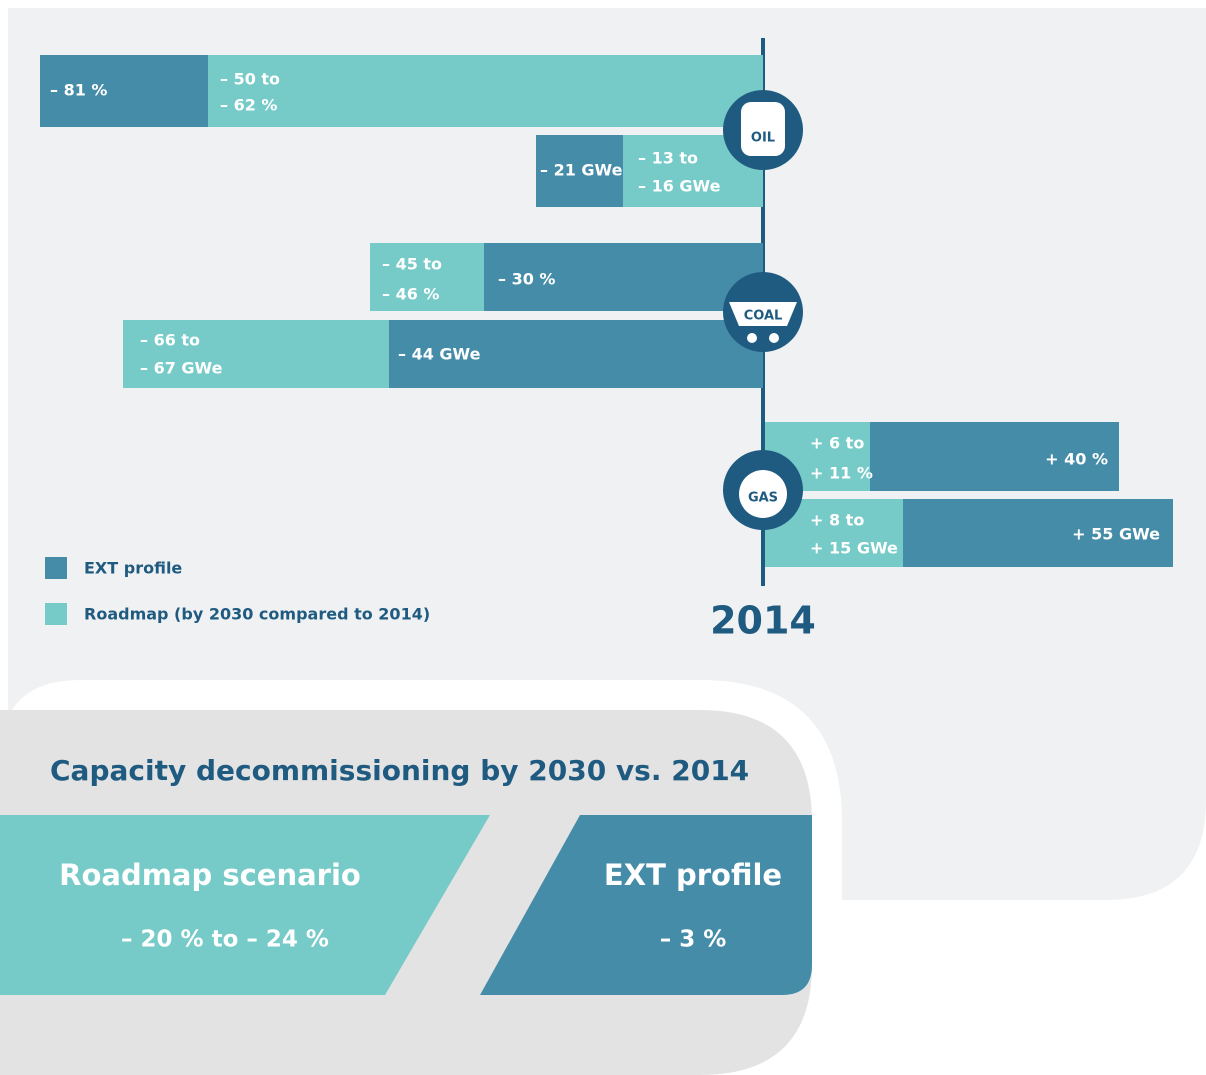  I want to click on roadmap-label: – 67 GWe, so click(181, 368).